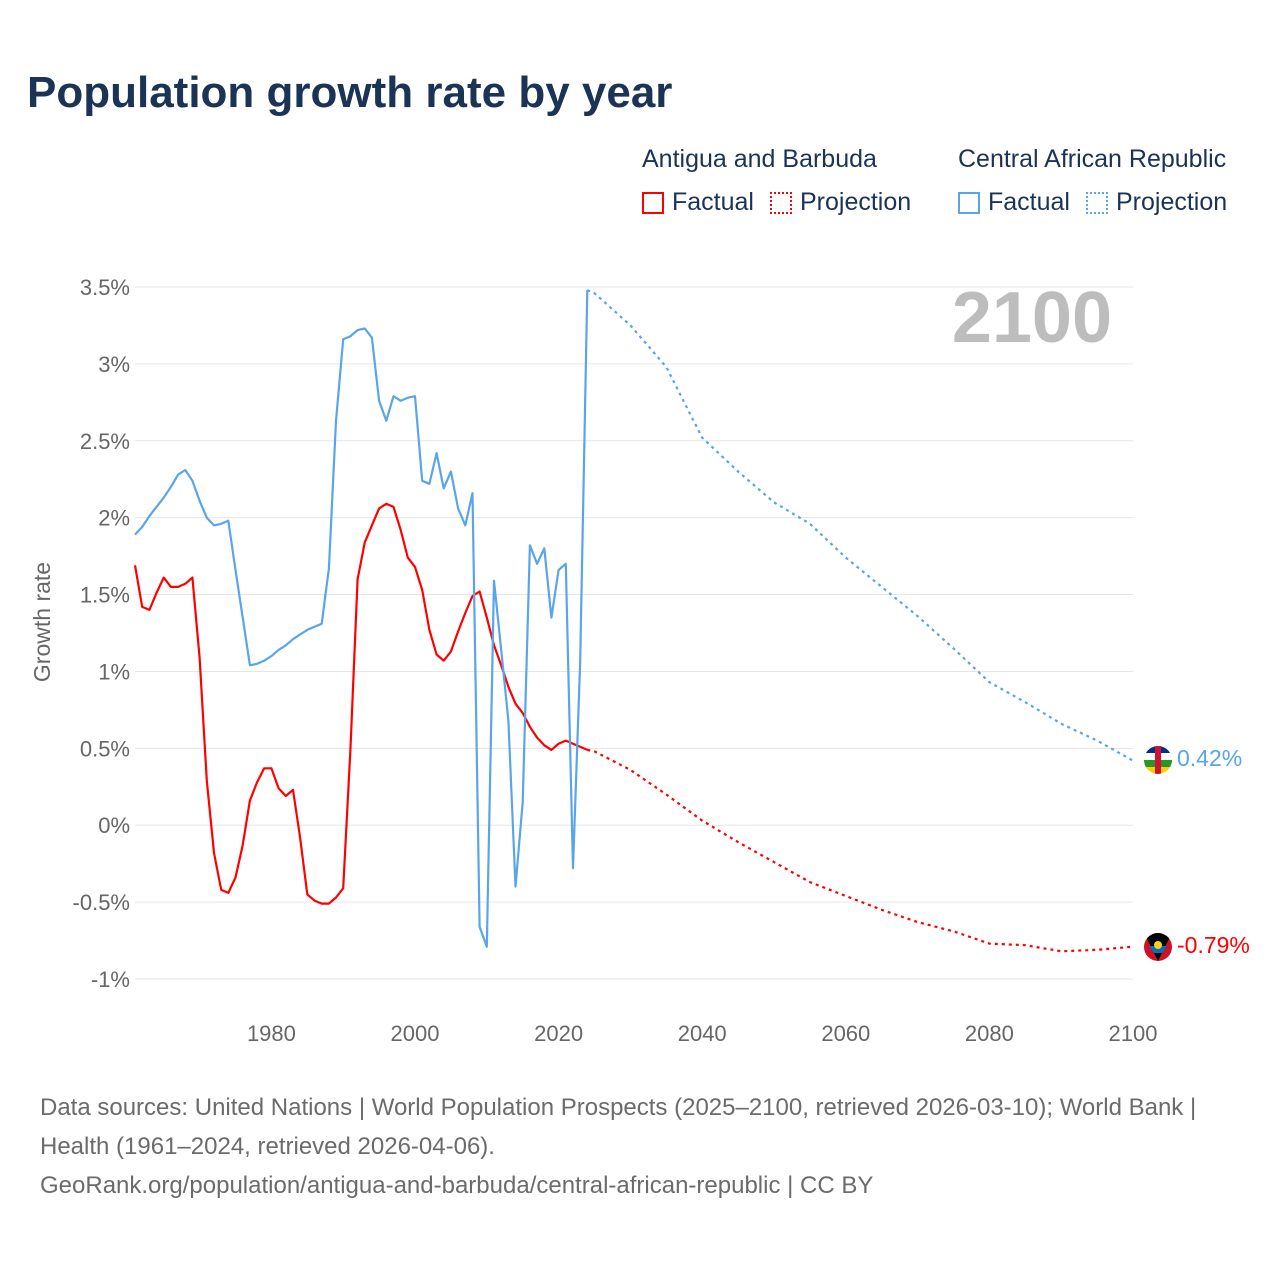 Image resolution: width=1280 pixels, height=1280 pixels. What do you see at coordinates (415, 1033) in the screenshot?
I see `x-tick-label: 2000` at bounding box center [415, 1033].